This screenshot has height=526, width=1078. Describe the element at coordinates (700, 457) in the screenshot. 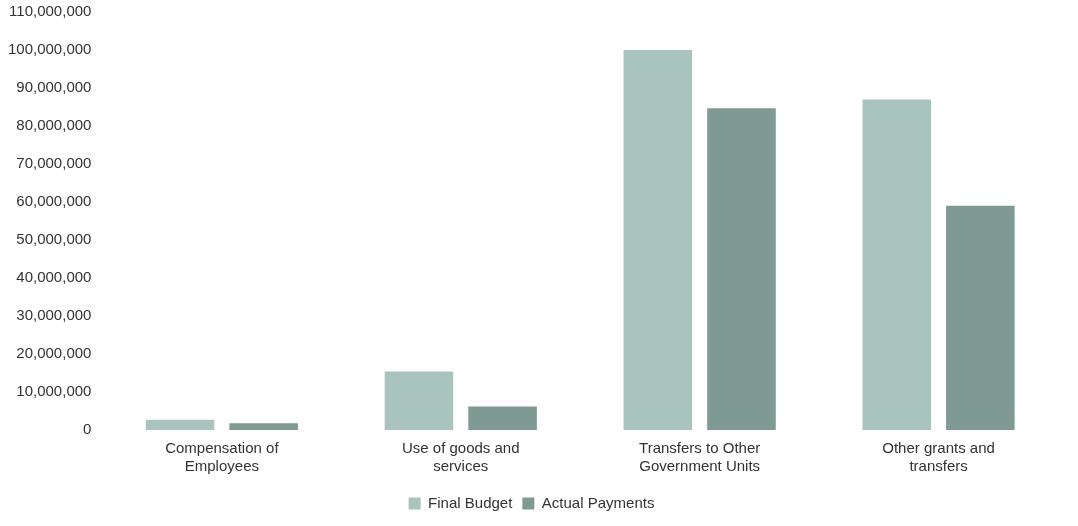

I see `x-tick-label: Transfers to Other Government Units` at that location.